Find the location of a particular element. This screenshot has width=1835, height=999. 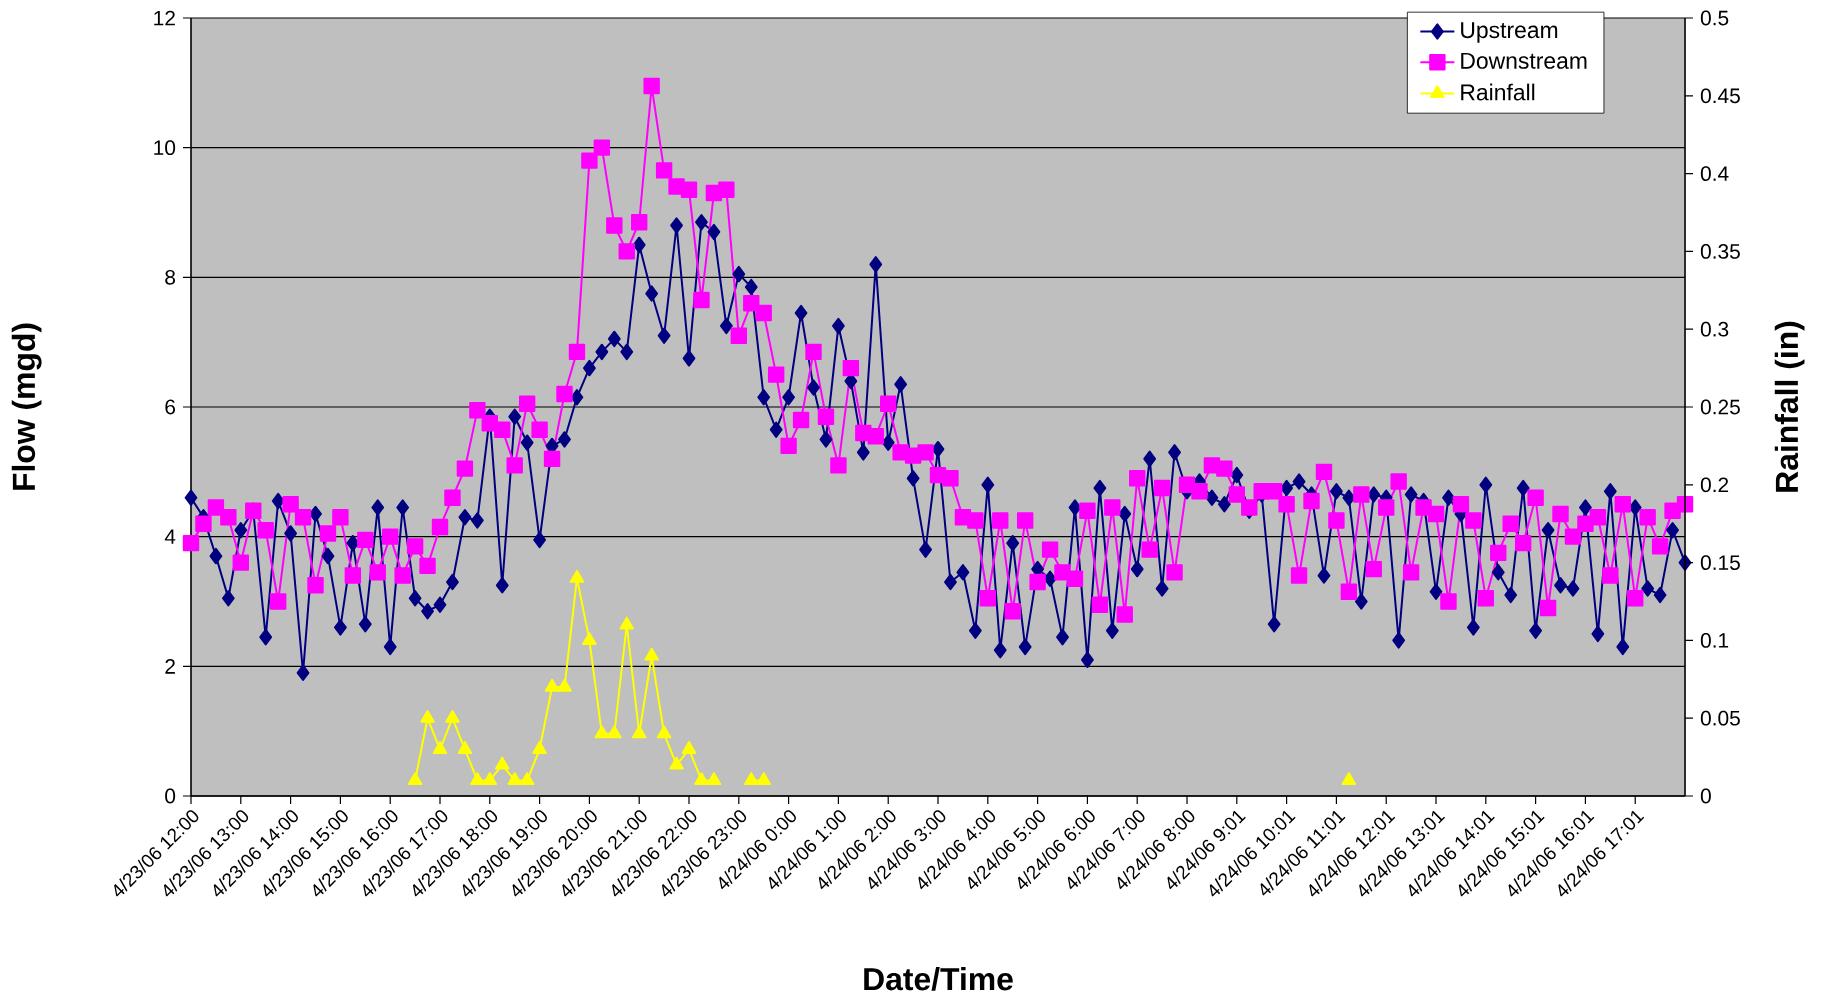

y2-tick-label: 0.3 is located at coordinates (1714, 329).